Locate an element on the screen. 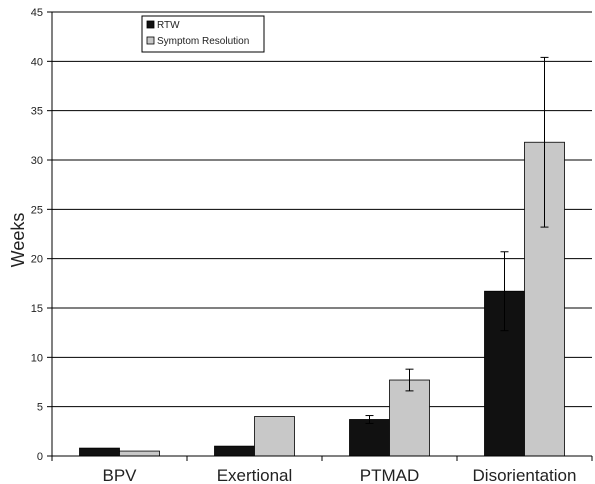 The height and width of the screenshot is (484, 595). x-category-label: Disorientation is located at coordinates (525, 475).